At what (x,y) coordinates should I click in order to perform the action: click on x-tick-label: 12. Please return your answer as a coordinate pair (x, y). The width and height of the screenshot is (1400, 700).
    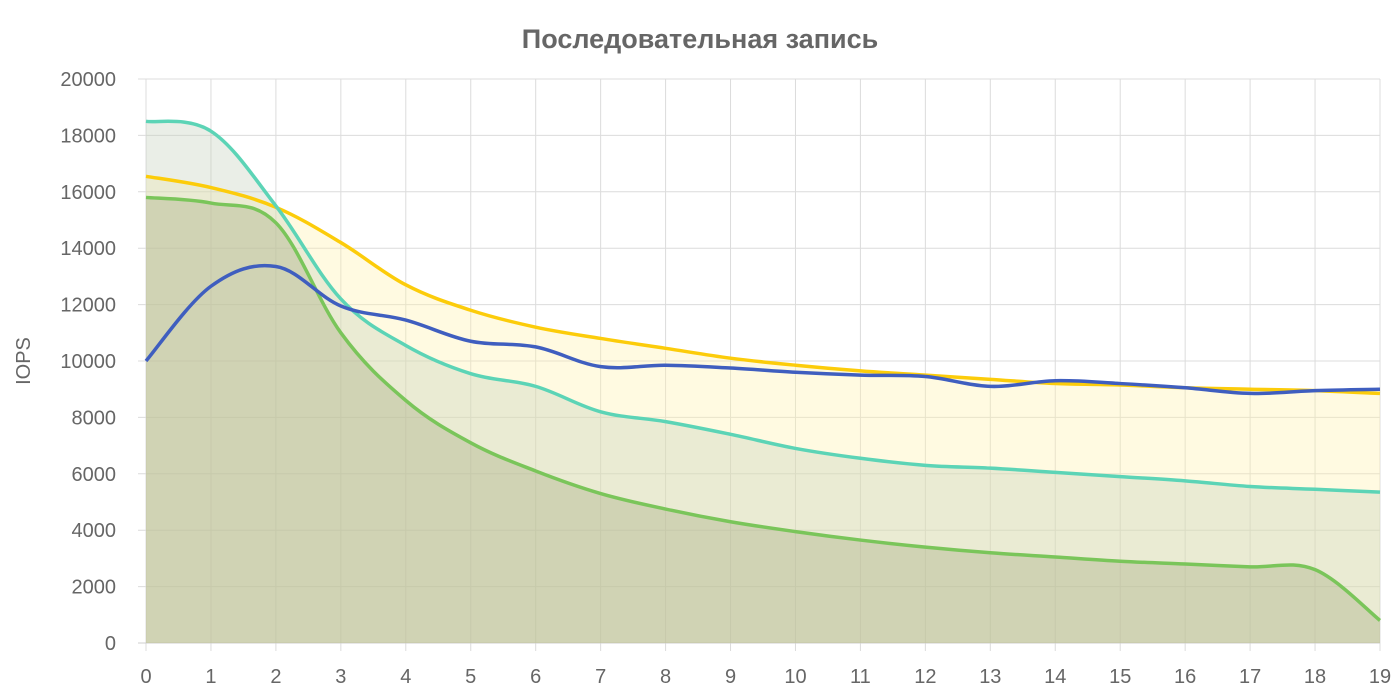
    Looking at the image, I should click on (925, 677).